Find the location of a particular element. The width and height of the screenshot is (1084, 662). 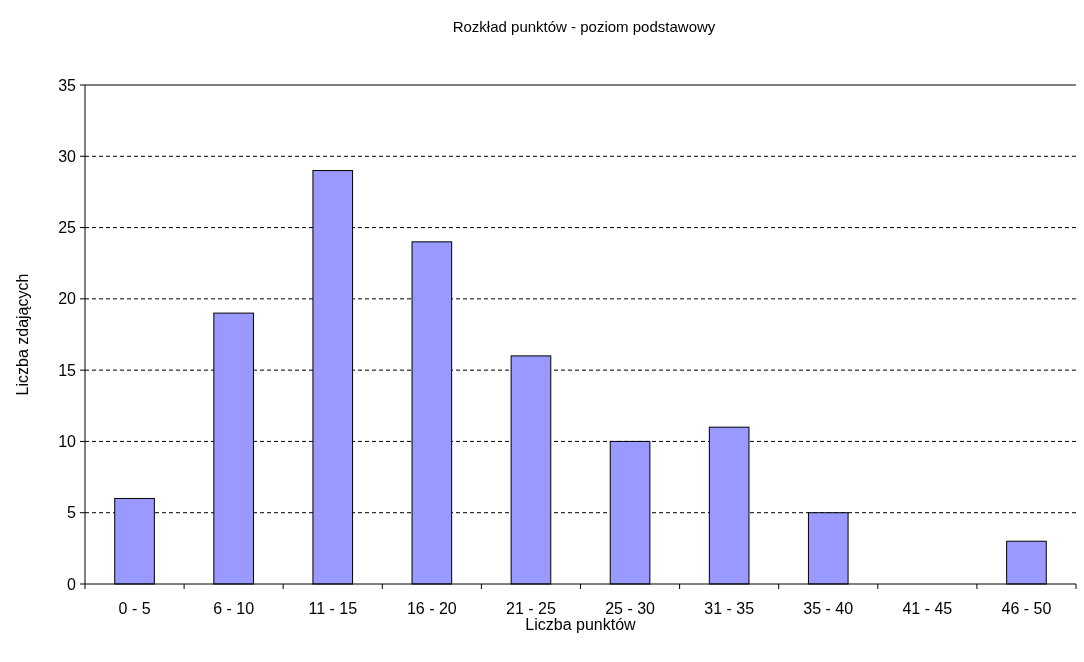

x-tick-label: 21 - 25 is located at coordinates (531, 608).